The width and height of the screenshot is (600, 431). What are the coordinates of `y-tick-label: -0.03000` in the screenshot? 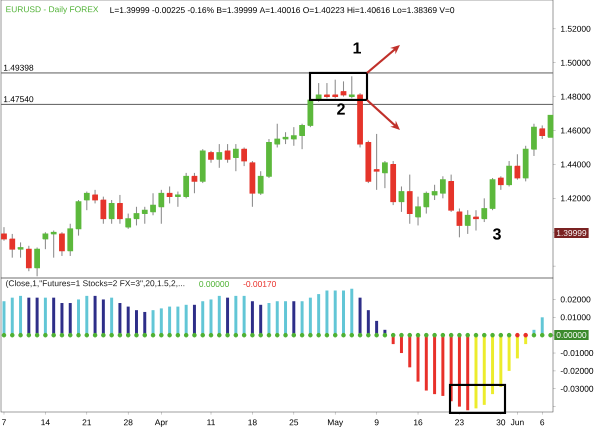 It's located at (577, 389).